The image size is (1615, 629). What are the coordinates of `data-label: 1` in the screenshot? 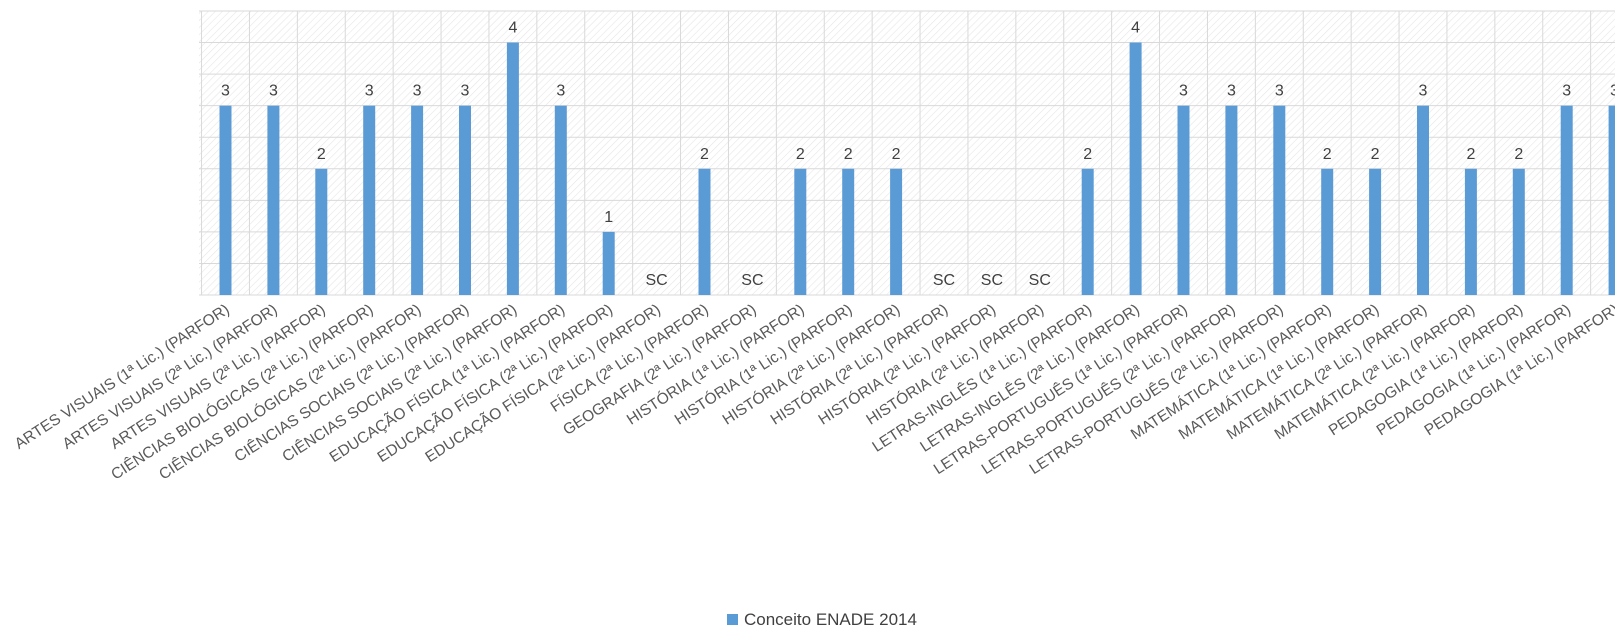 It's located at (608, 217).